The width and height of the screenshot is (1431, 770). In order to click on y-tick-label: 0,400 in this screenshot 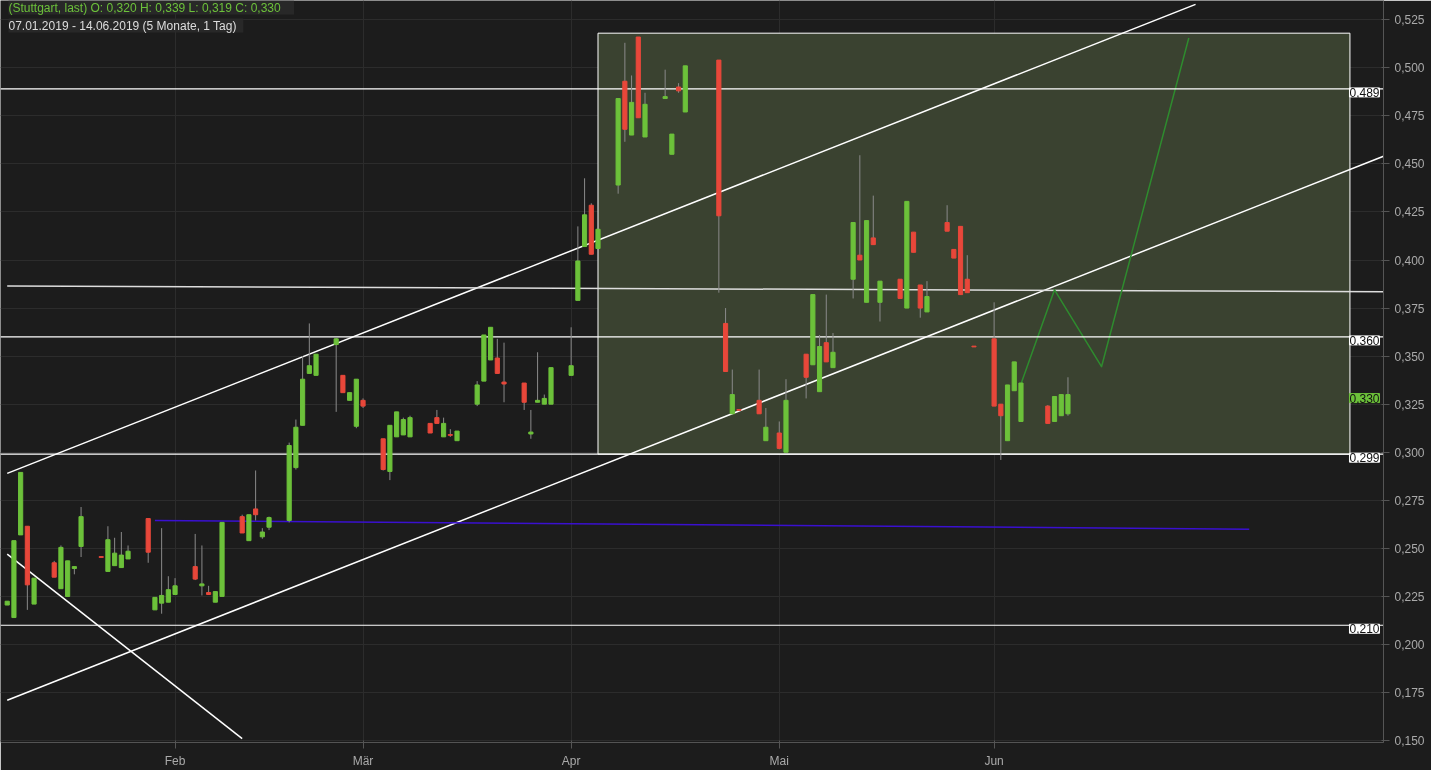, I will do `click(1409, 260)`.